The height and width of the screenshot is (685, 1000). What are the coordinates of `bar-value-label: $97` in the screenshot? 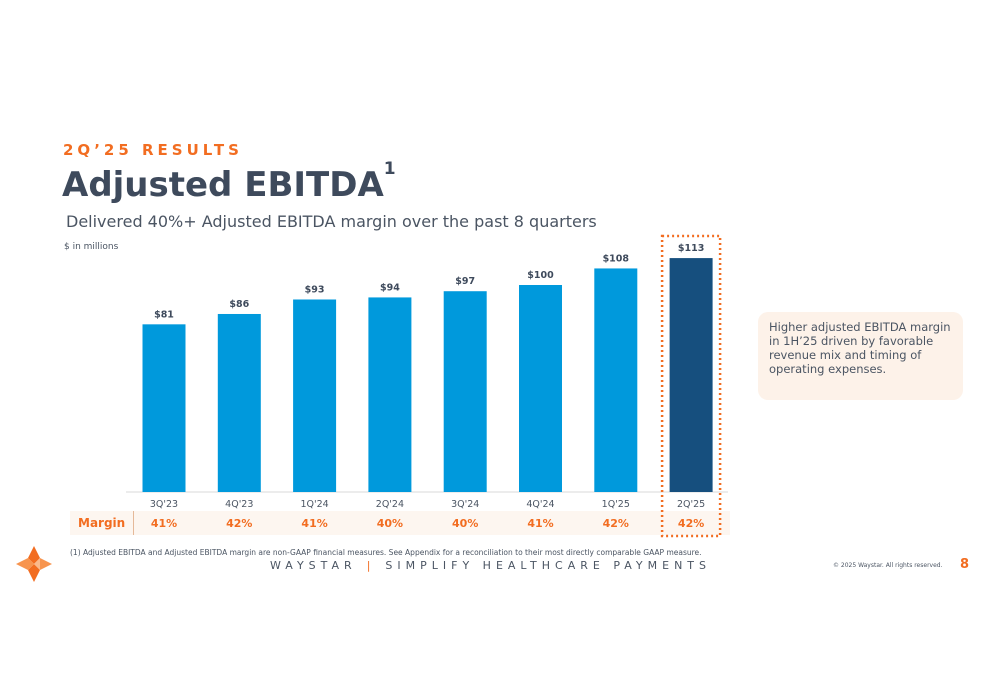 It's located at (465, 281).